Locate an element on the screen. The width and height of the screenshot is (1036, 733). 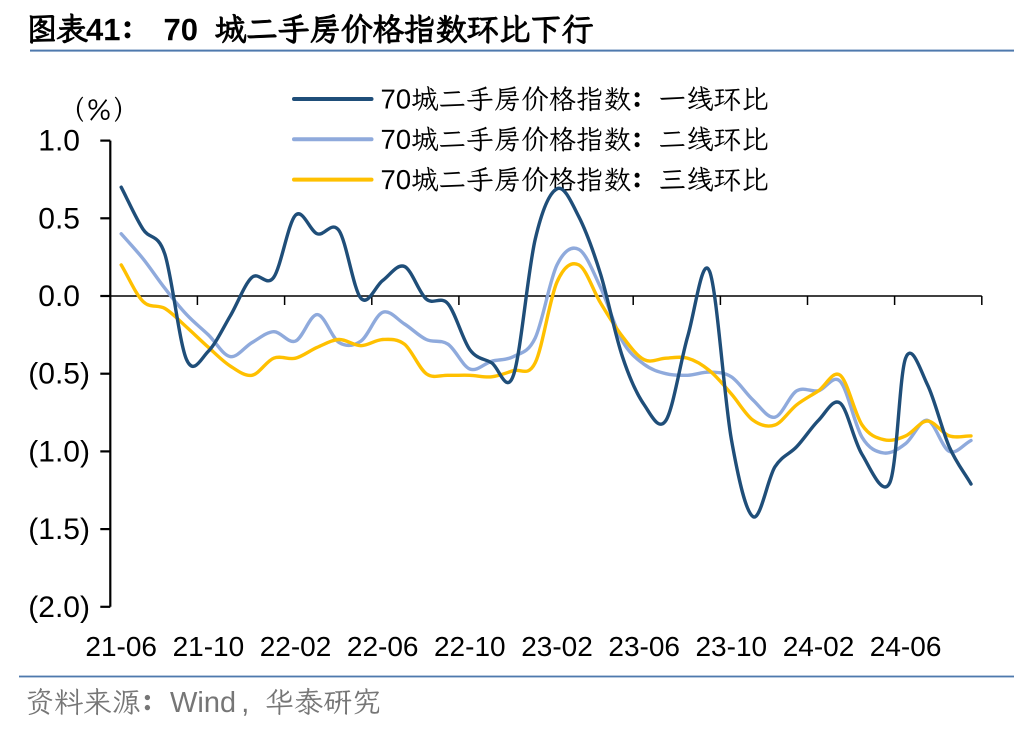
svg-text: 22-02 is located at coordinates (296, 646).